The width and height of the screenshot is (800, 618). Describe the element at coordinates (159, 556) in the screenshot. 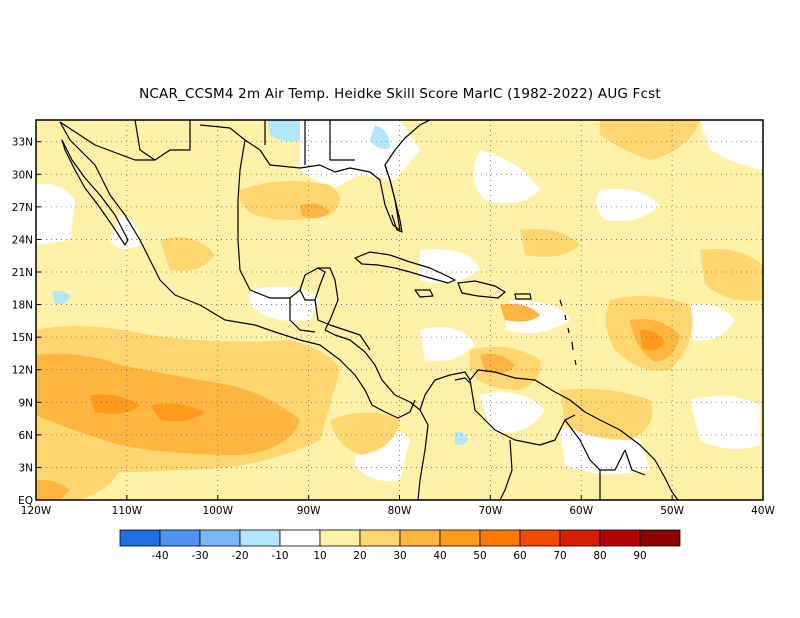

I see `colorbar-label: -40` at that location.